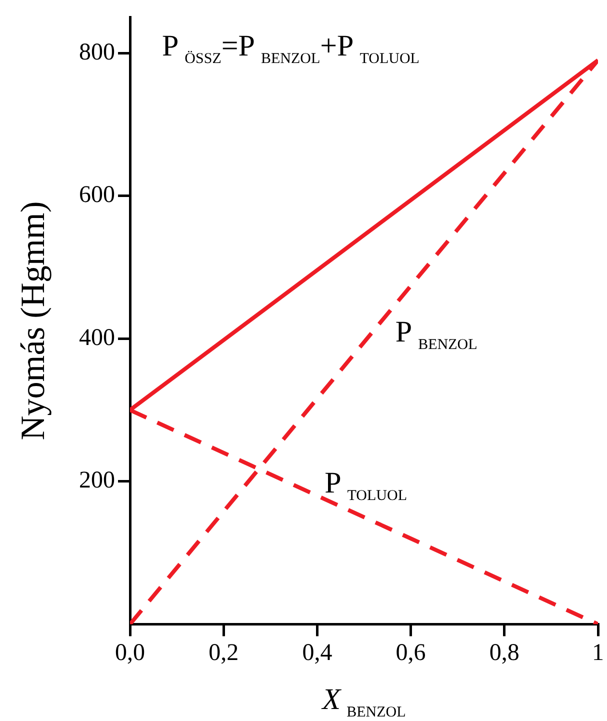 This screenshot has width=607, height=721. I want to click on y-tick-label: 200, so click(97, 481).